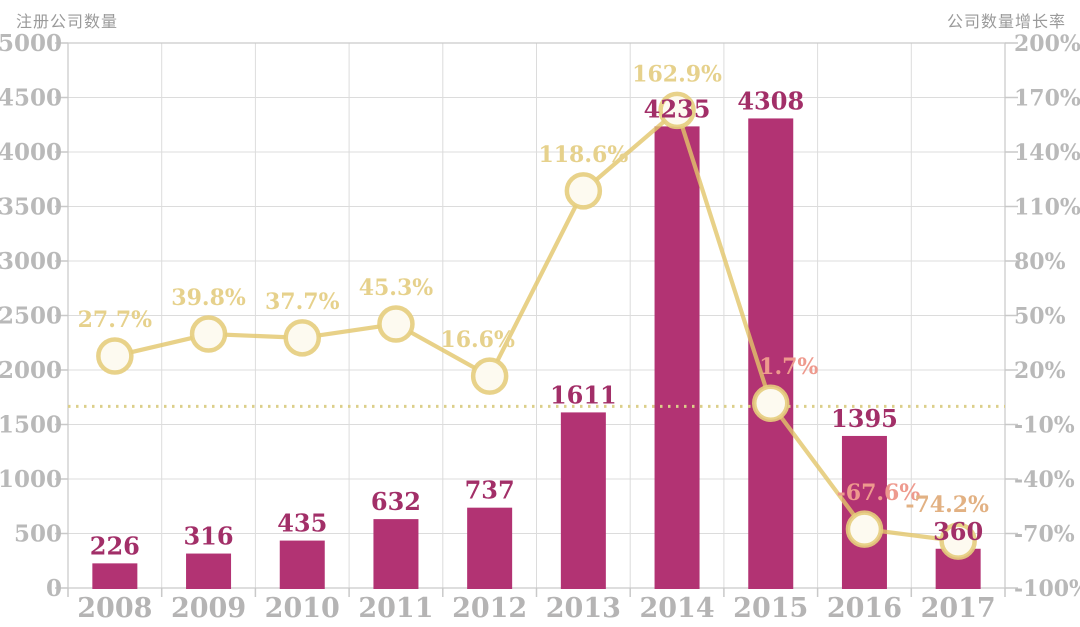 This screenshot has height=627, width=1080. I want to click on point-2013, so click(583, 191).